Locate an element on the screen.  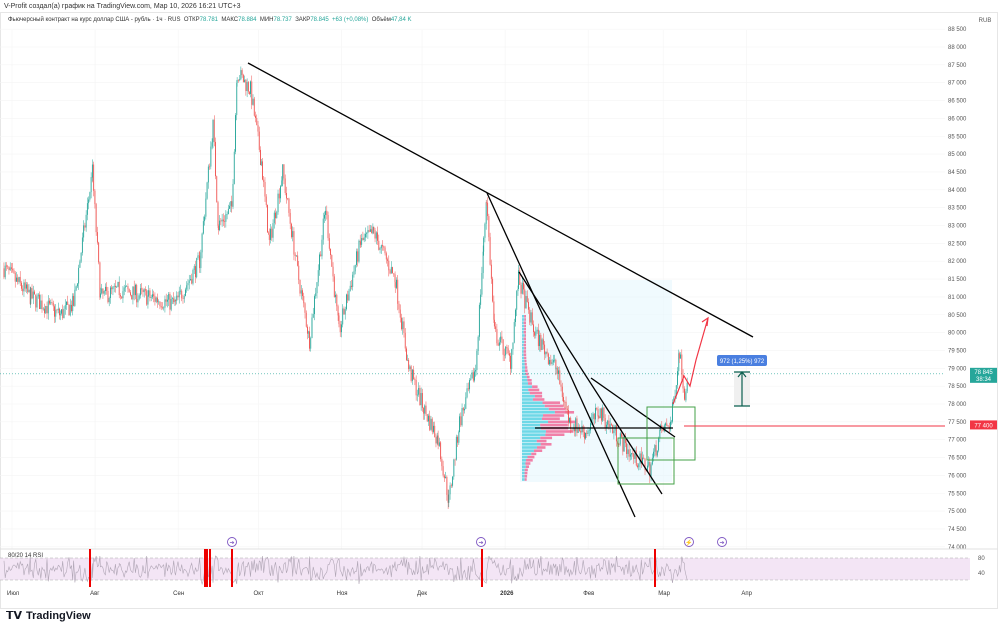
economic-event-icon is located at coordinates (689, 542).